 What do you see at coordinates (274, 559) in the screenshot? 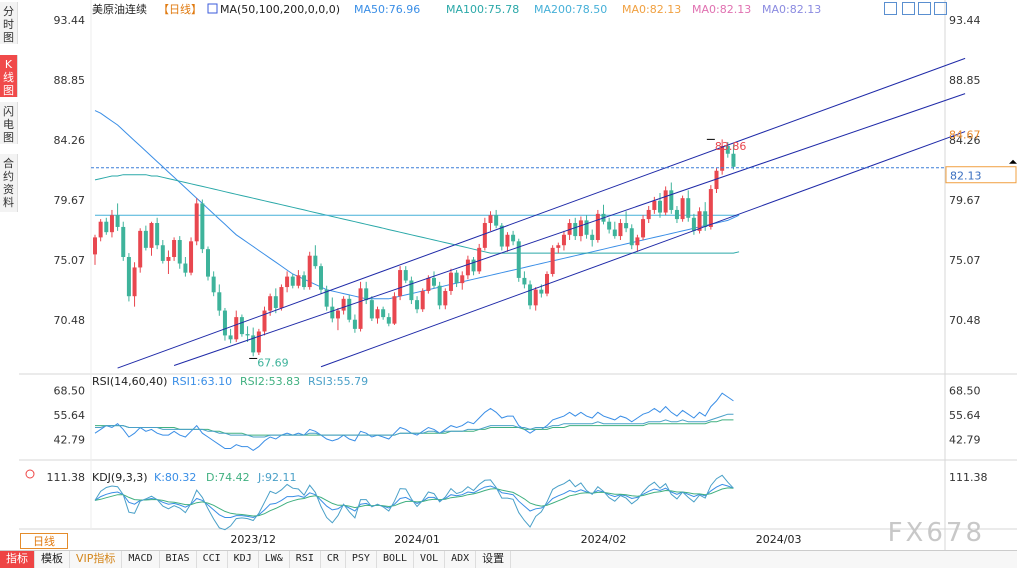
I see `indicator-lw-7: LW&` at bounding box center [274, 559].